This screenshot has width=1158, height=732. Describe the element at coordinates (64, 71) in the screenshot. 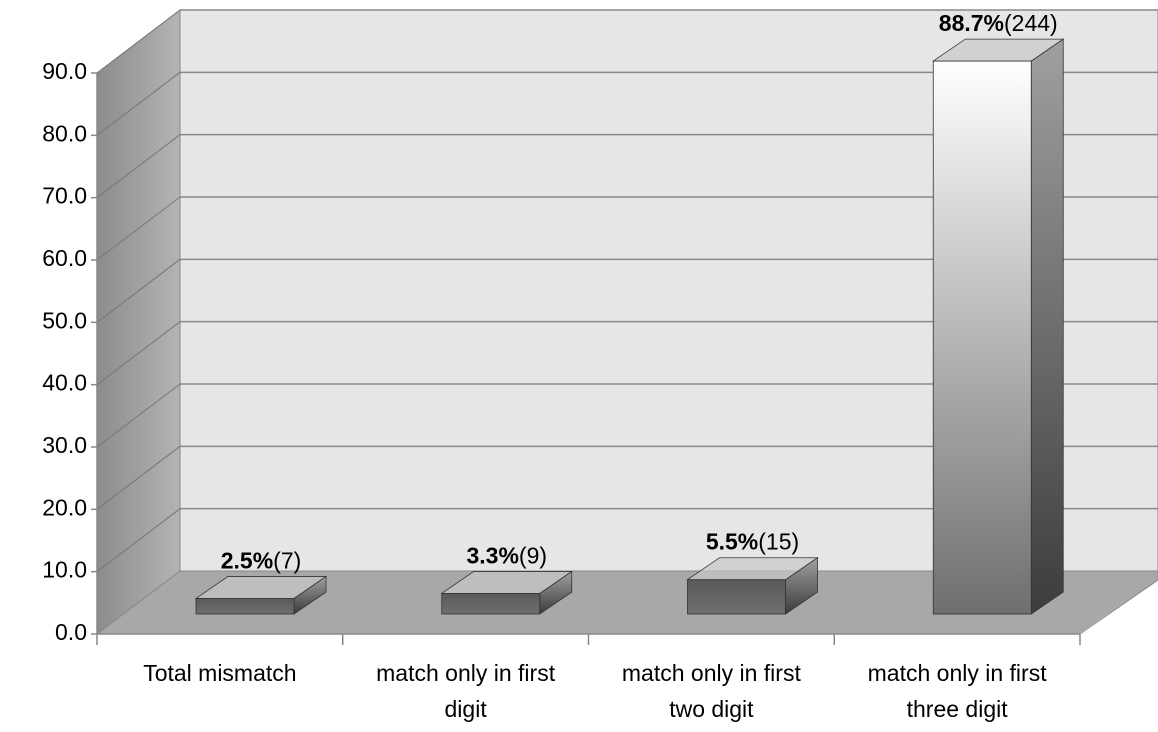

I see `y-tick-label: 90.0` at that location.